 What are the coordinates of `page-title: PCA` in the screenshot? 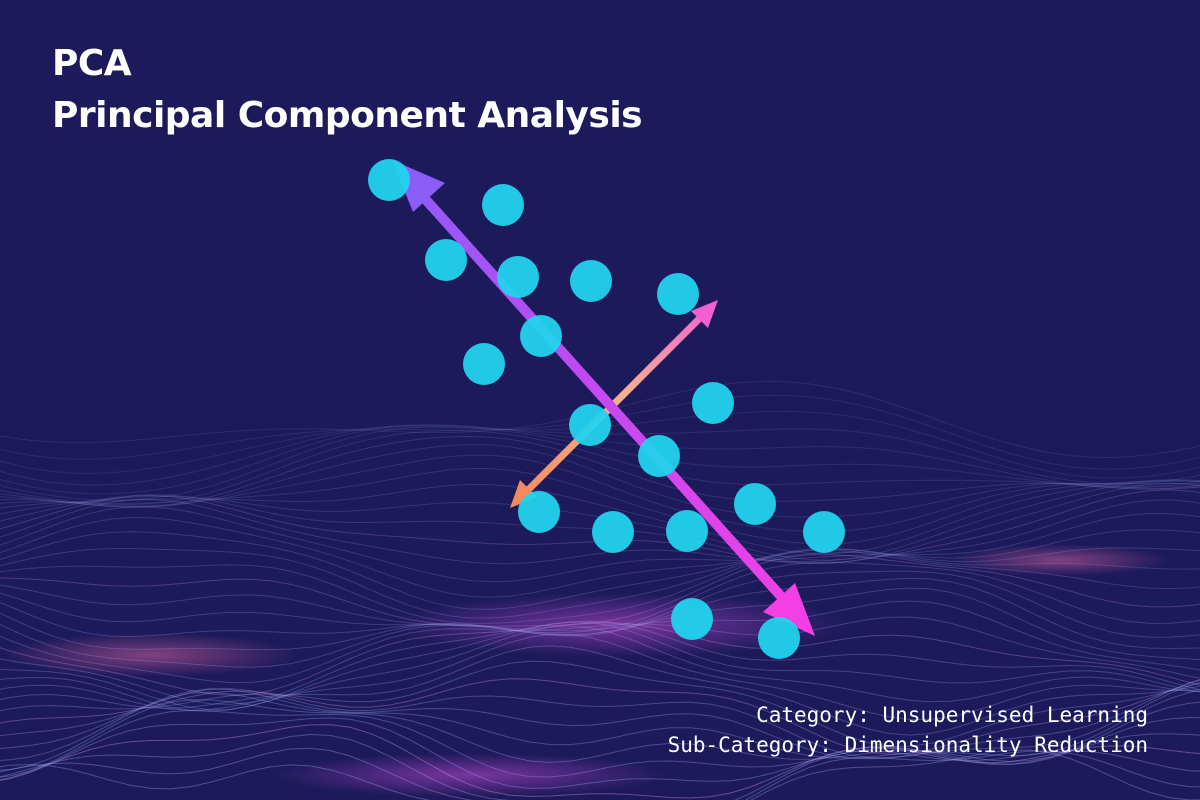 It's located at (92, 63).